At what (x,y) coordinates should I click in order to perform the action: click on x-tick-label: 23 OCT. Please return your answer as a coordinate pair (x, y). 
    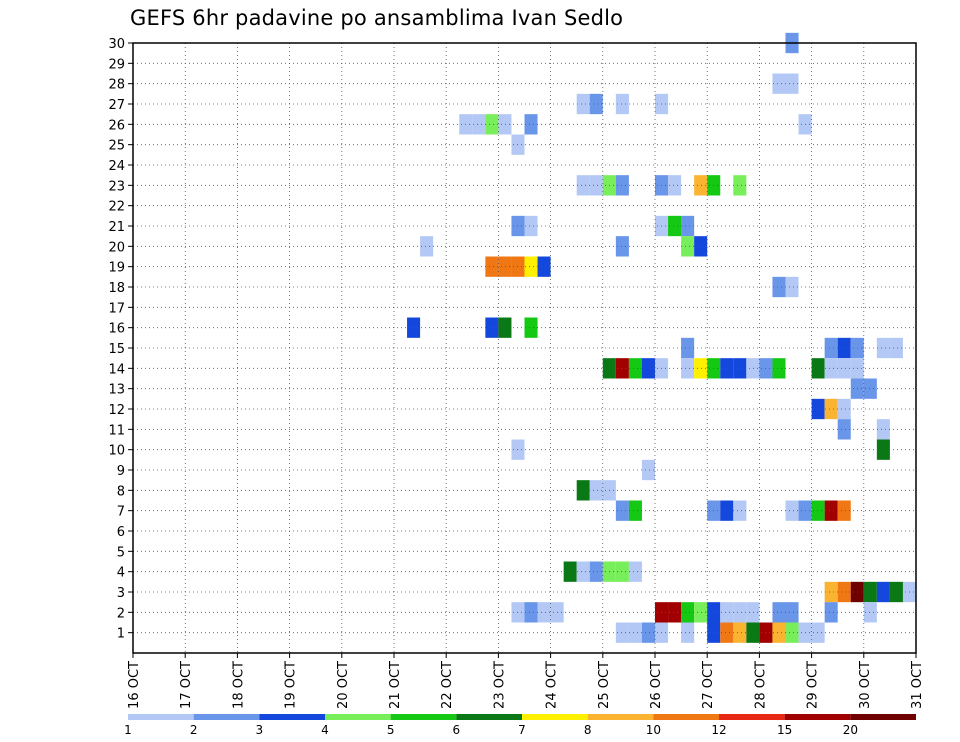
    Looking at the image, I should click on (499, 685).